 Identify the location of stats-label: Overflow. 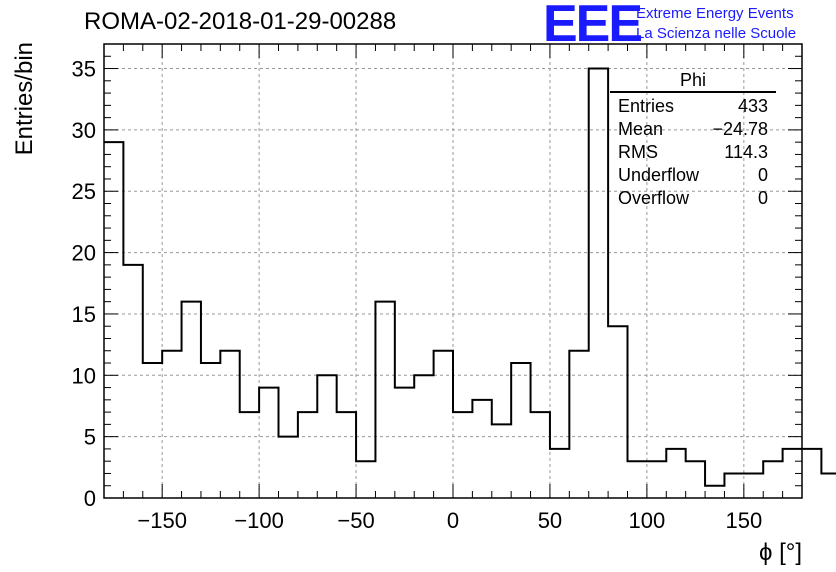
(654, 198).